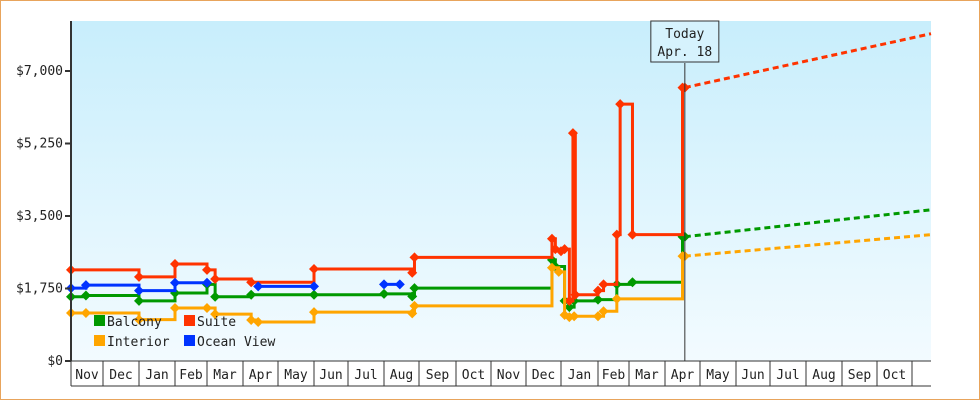 The width and height of the screenshot is (980, 400). Describe the element at coordinates (236, 342) in the screenshot. I see `legend-label: Ocean View` at that location.